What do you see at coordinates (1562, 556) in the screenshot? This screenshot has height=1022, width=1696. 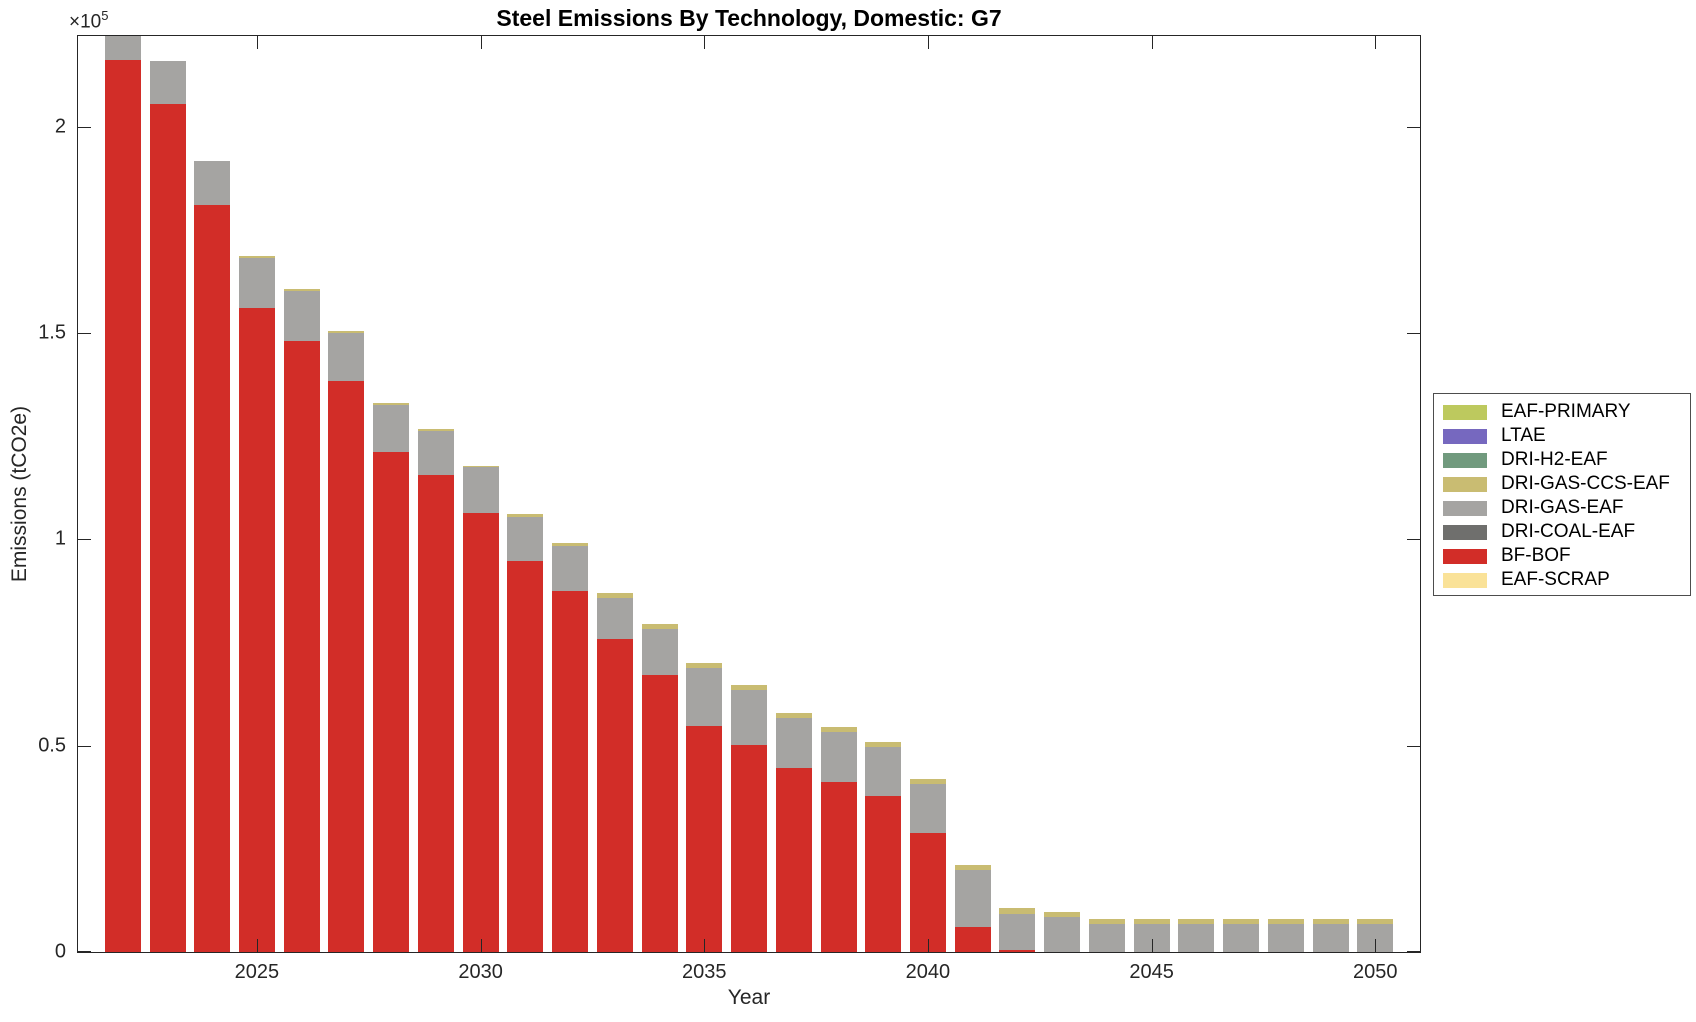 I see `legend-item: BF-BOF` at bounding box center [1562, 556].